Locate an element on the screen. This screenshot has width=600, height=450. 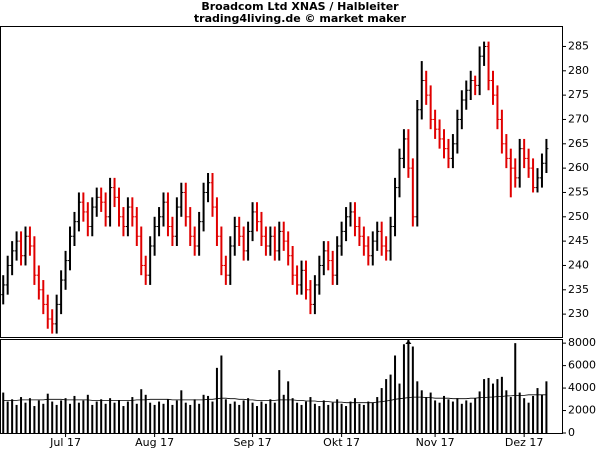
y-tick-label: 245 is located at coordinates (578, 240).